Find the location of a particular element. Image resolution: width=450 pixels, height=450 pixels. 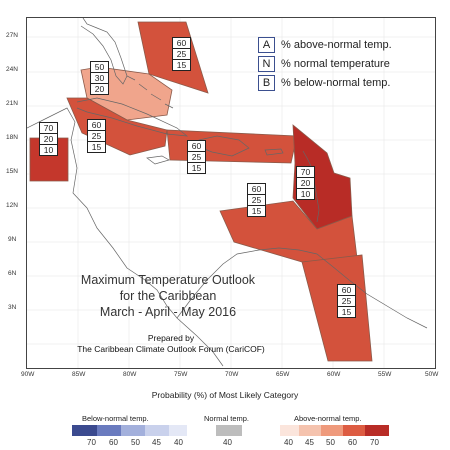

lon-label-50w: 50W is located at coordinates (432, 374).